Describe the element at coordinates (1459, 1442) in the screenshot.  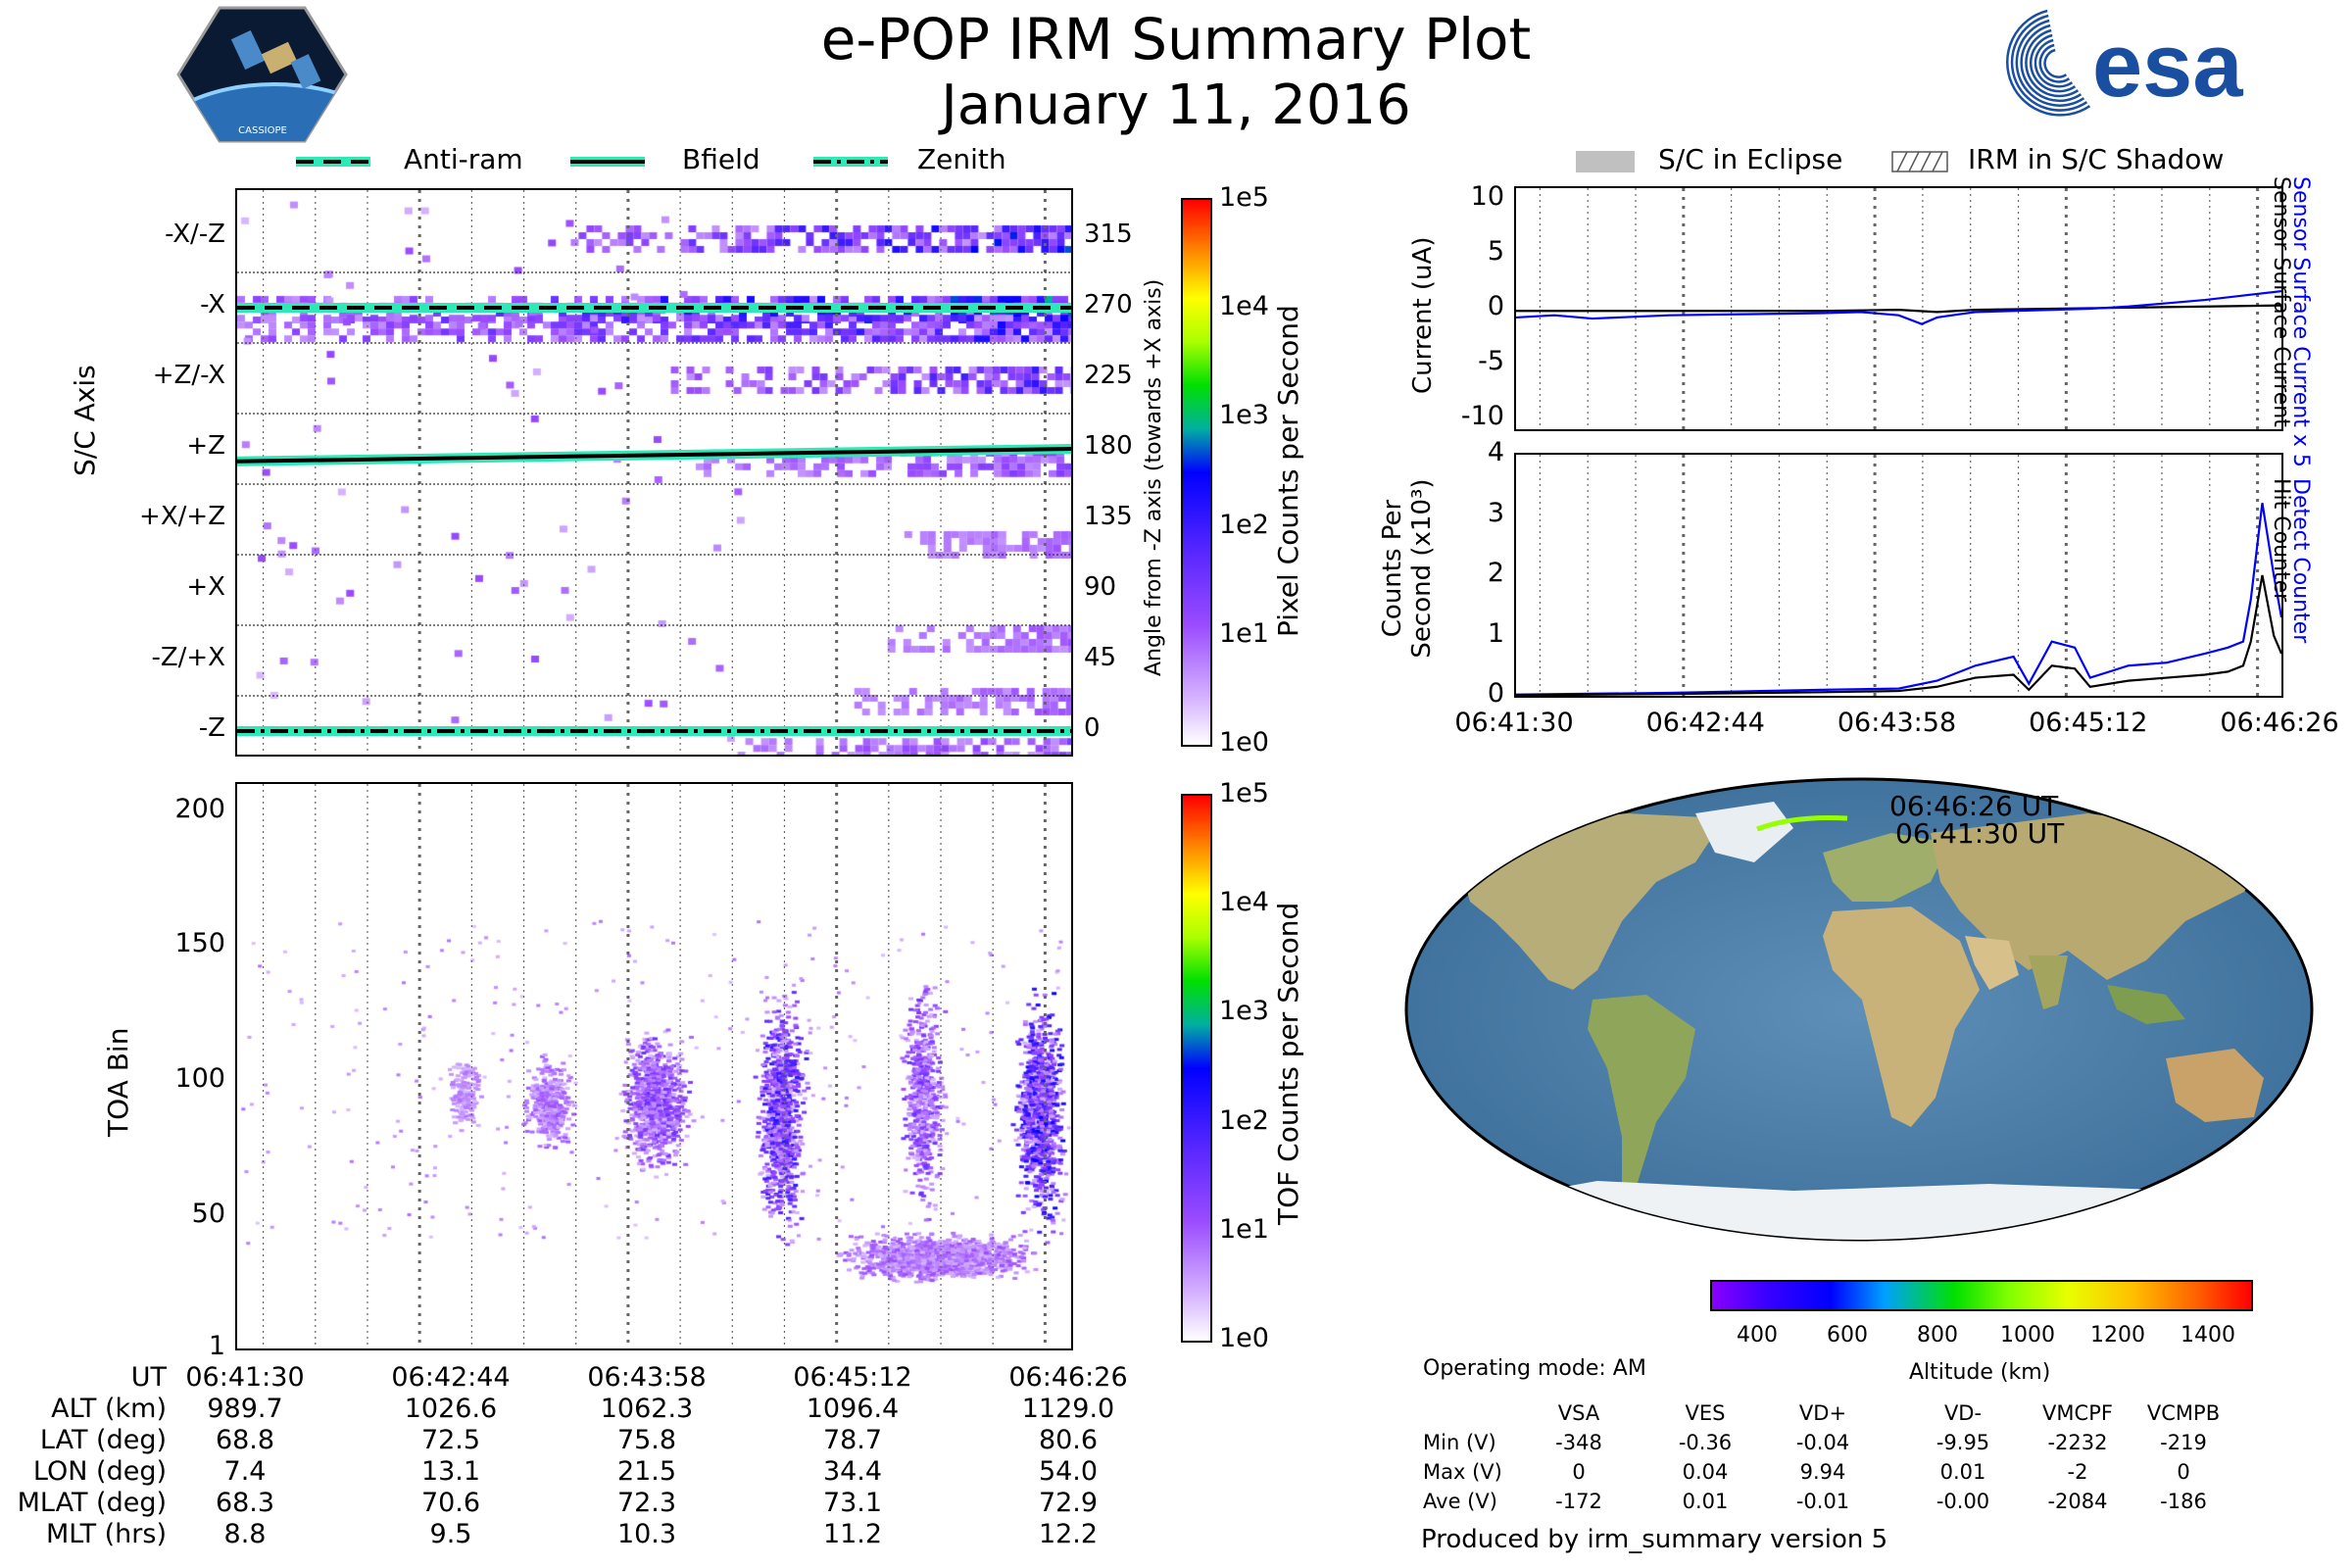
I see `voltage-row-label: Min (V)` at that location.